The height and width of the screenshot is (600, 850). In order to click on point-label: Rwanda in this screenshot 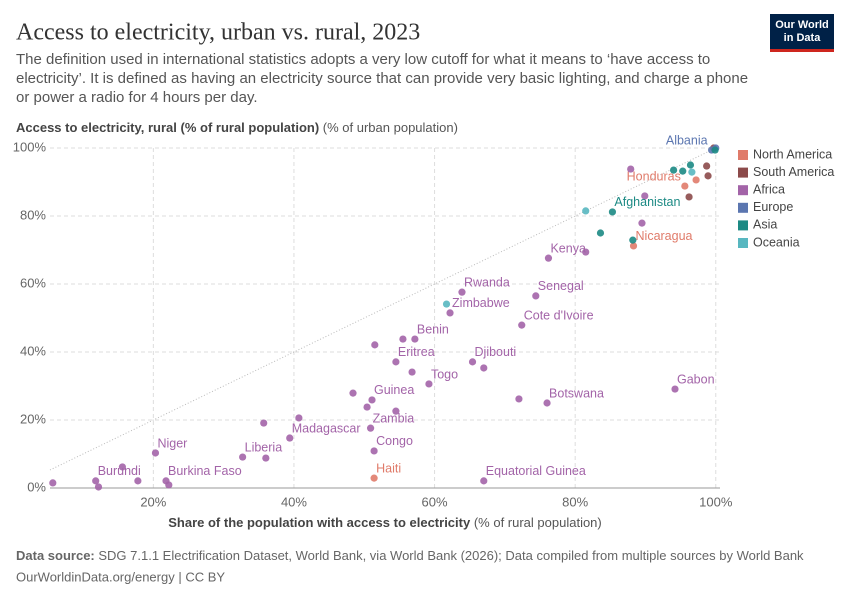, I will do `click(487, 282)`.